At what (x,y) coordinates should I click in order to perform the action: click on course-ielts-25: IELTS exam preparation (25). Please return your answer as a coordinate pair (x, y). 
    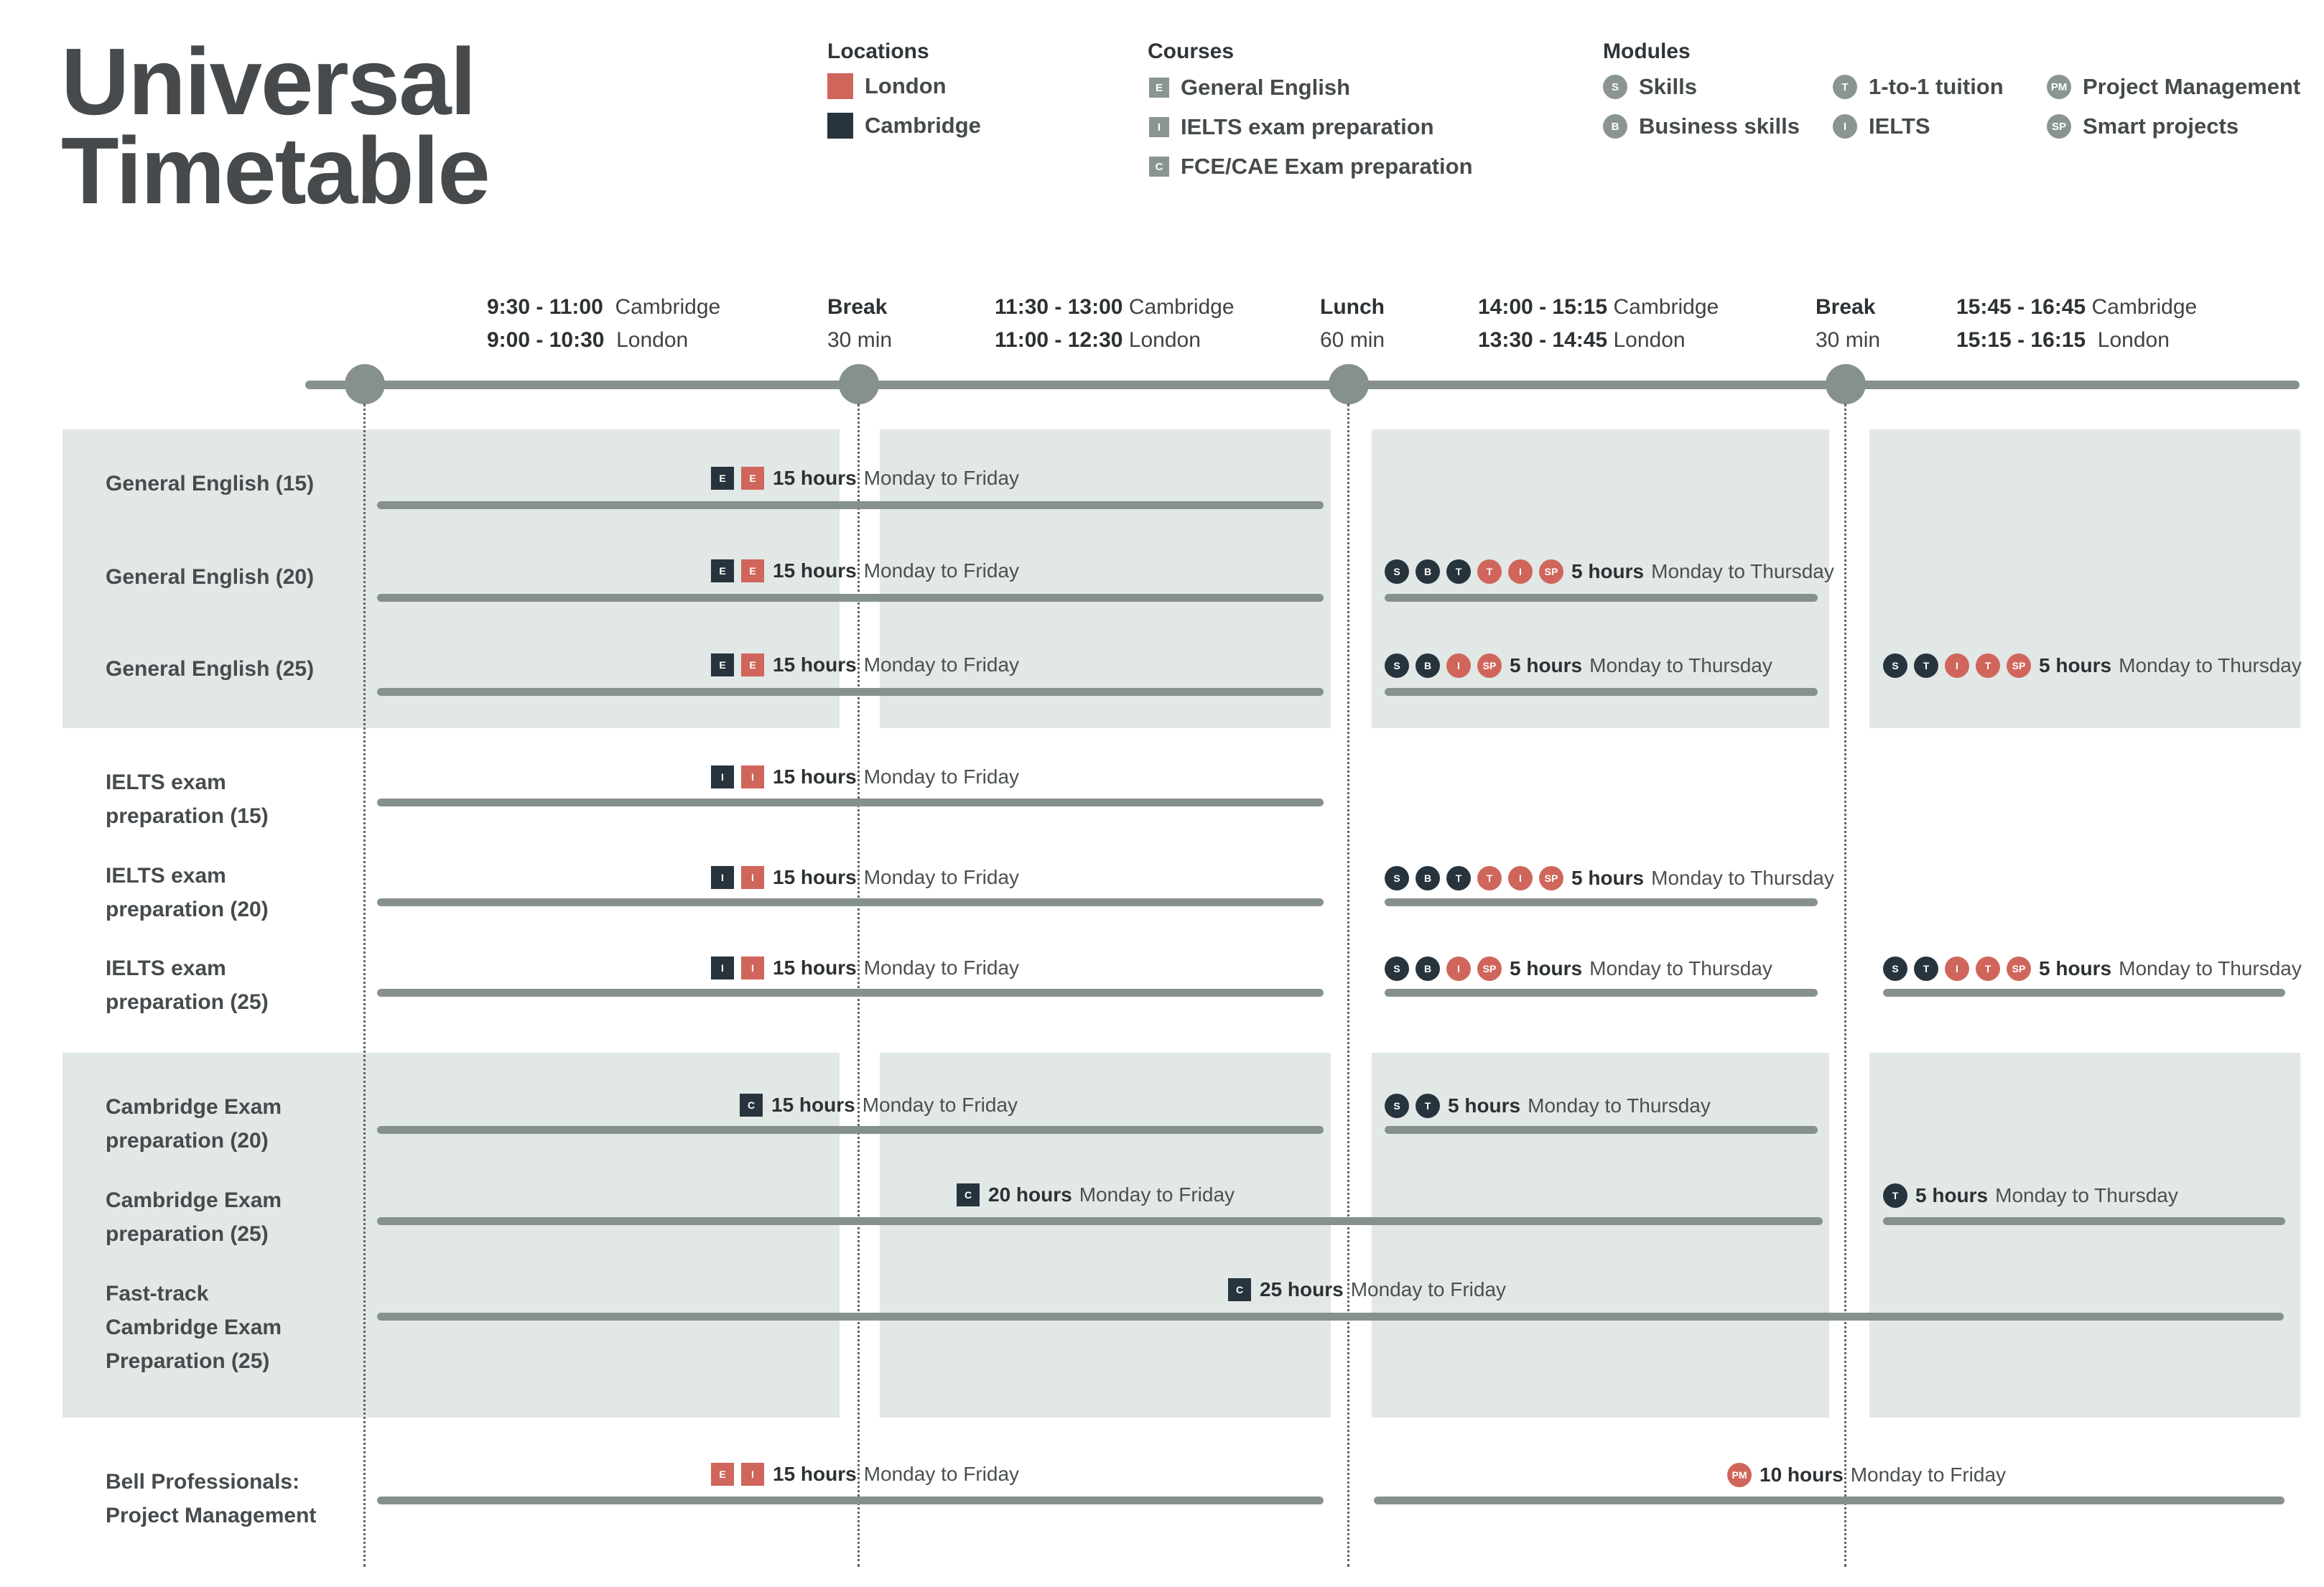
    Looking at the image, I should click on (188, 985).